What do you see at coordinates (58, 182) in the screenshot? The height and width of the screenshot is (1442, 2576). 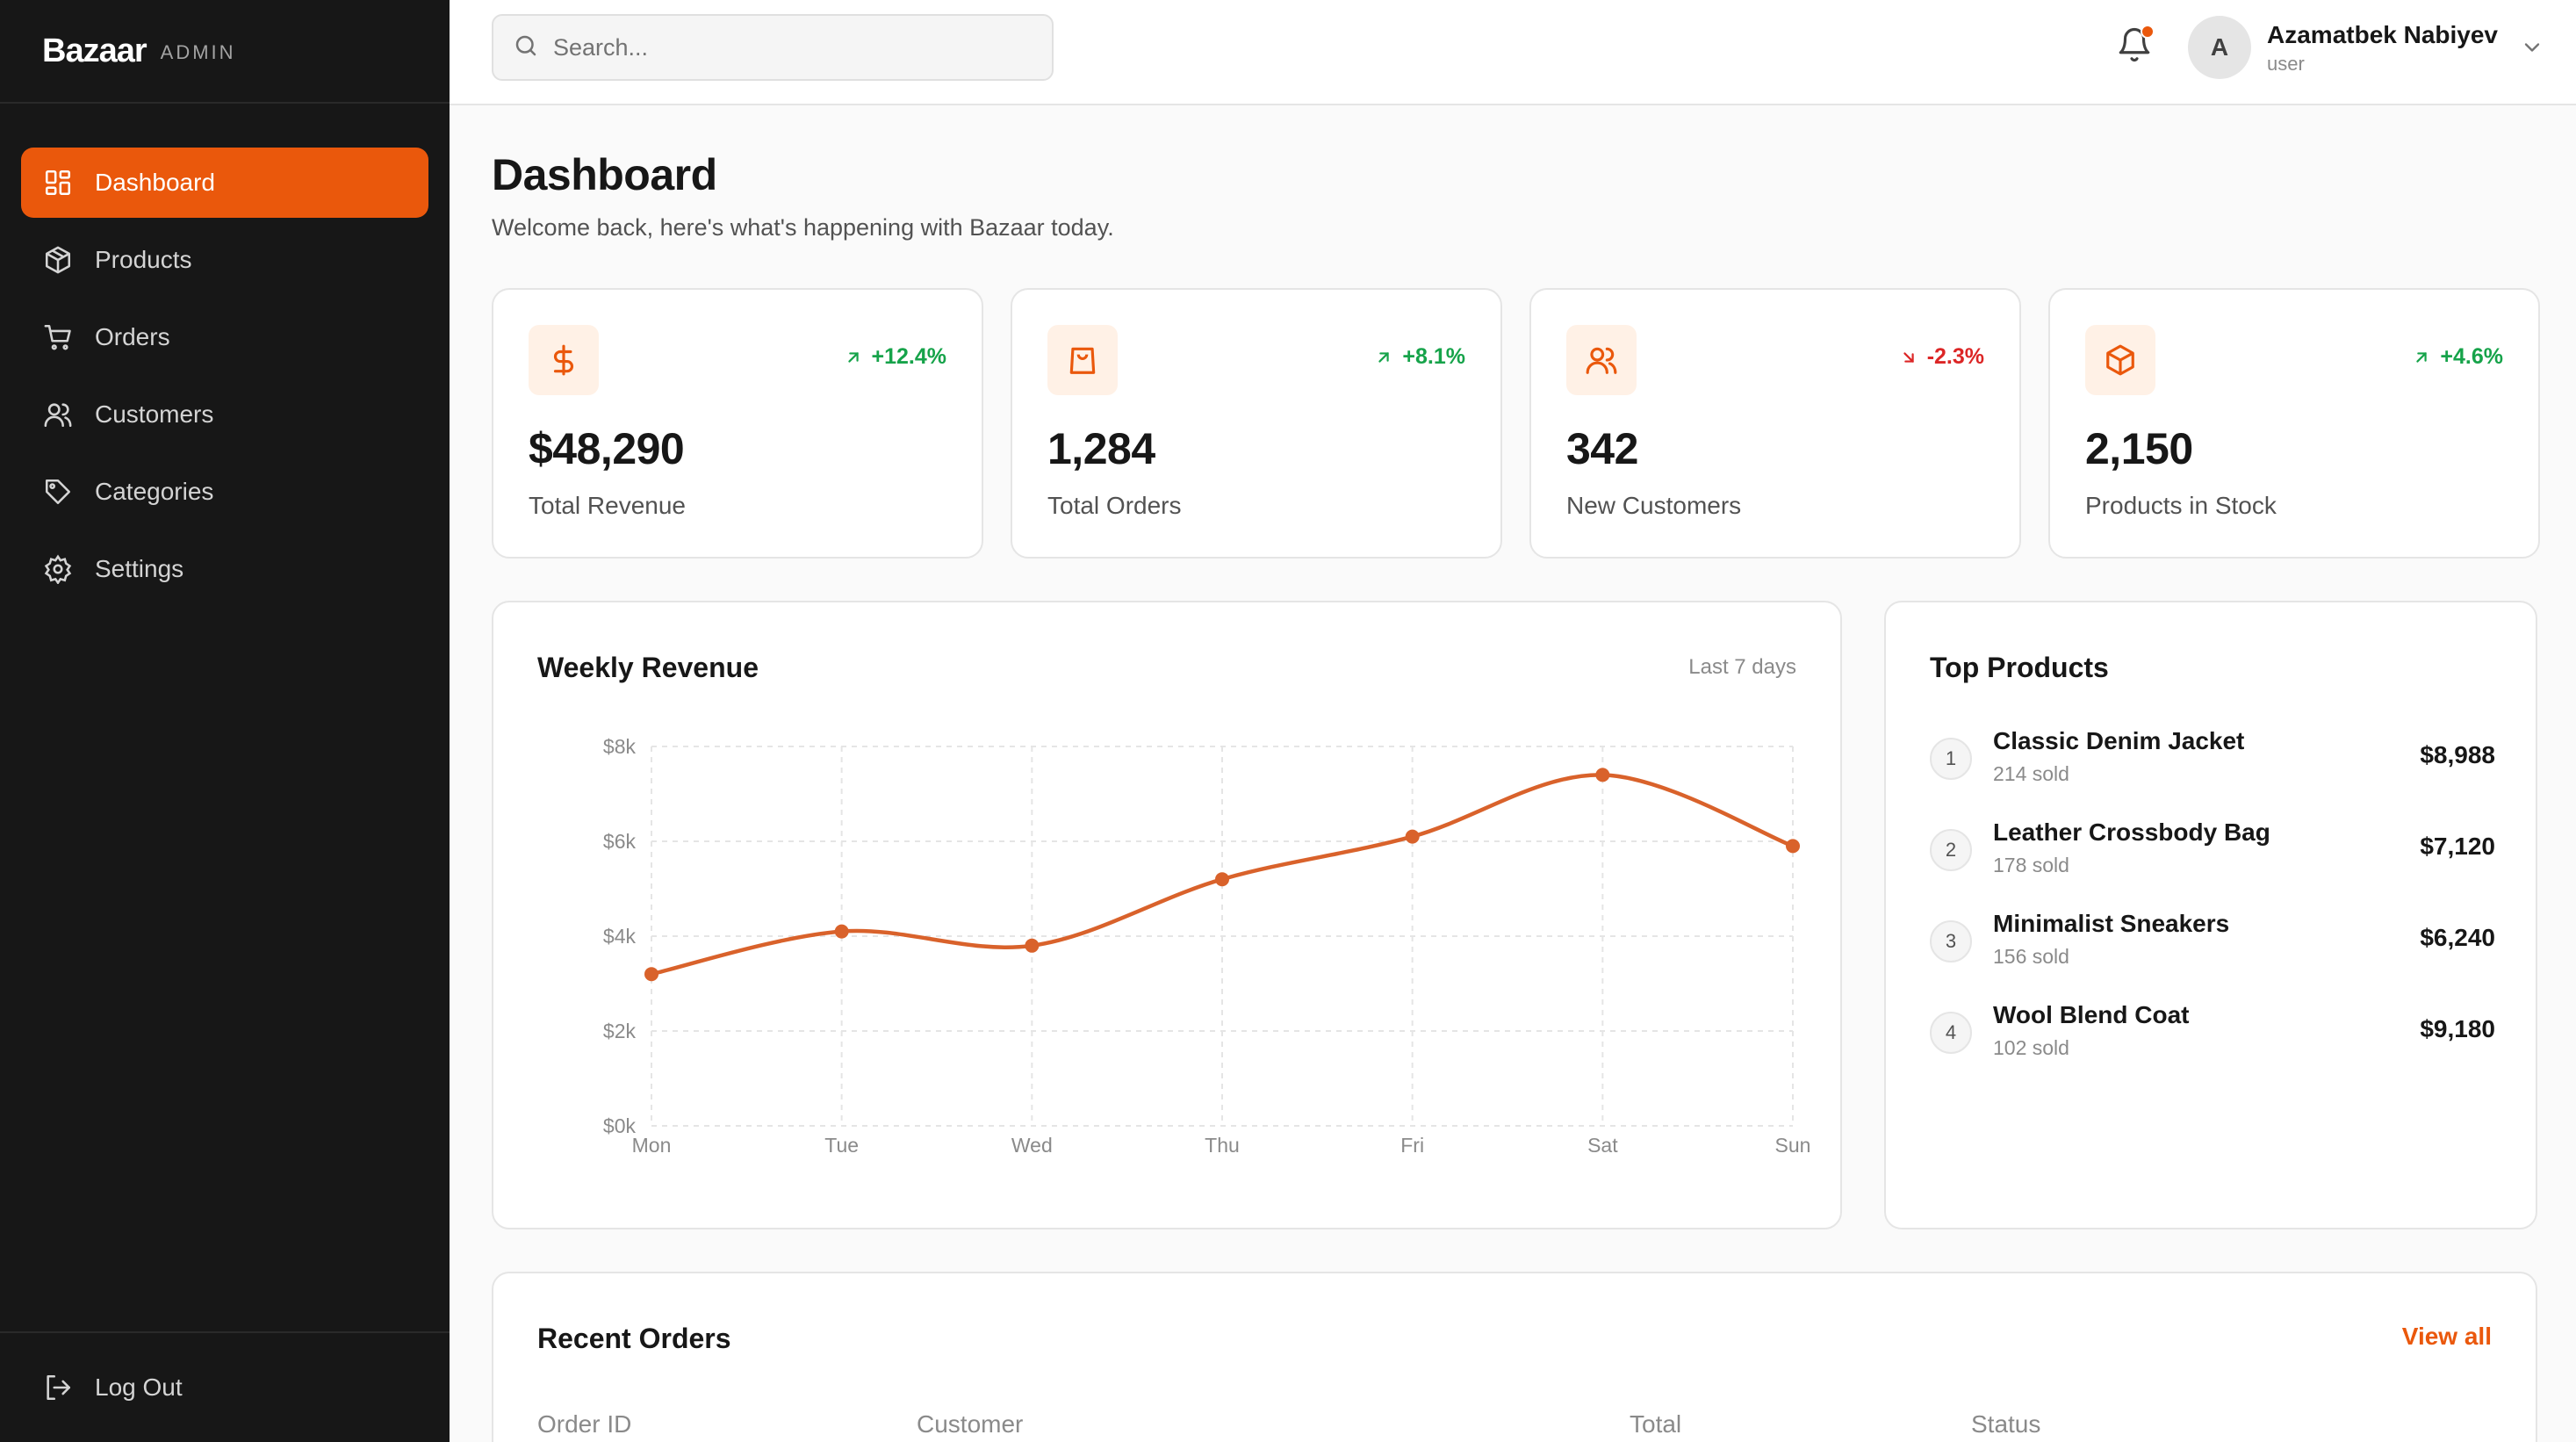 I see `dashboard-icon` at bounding box center [58, 182].